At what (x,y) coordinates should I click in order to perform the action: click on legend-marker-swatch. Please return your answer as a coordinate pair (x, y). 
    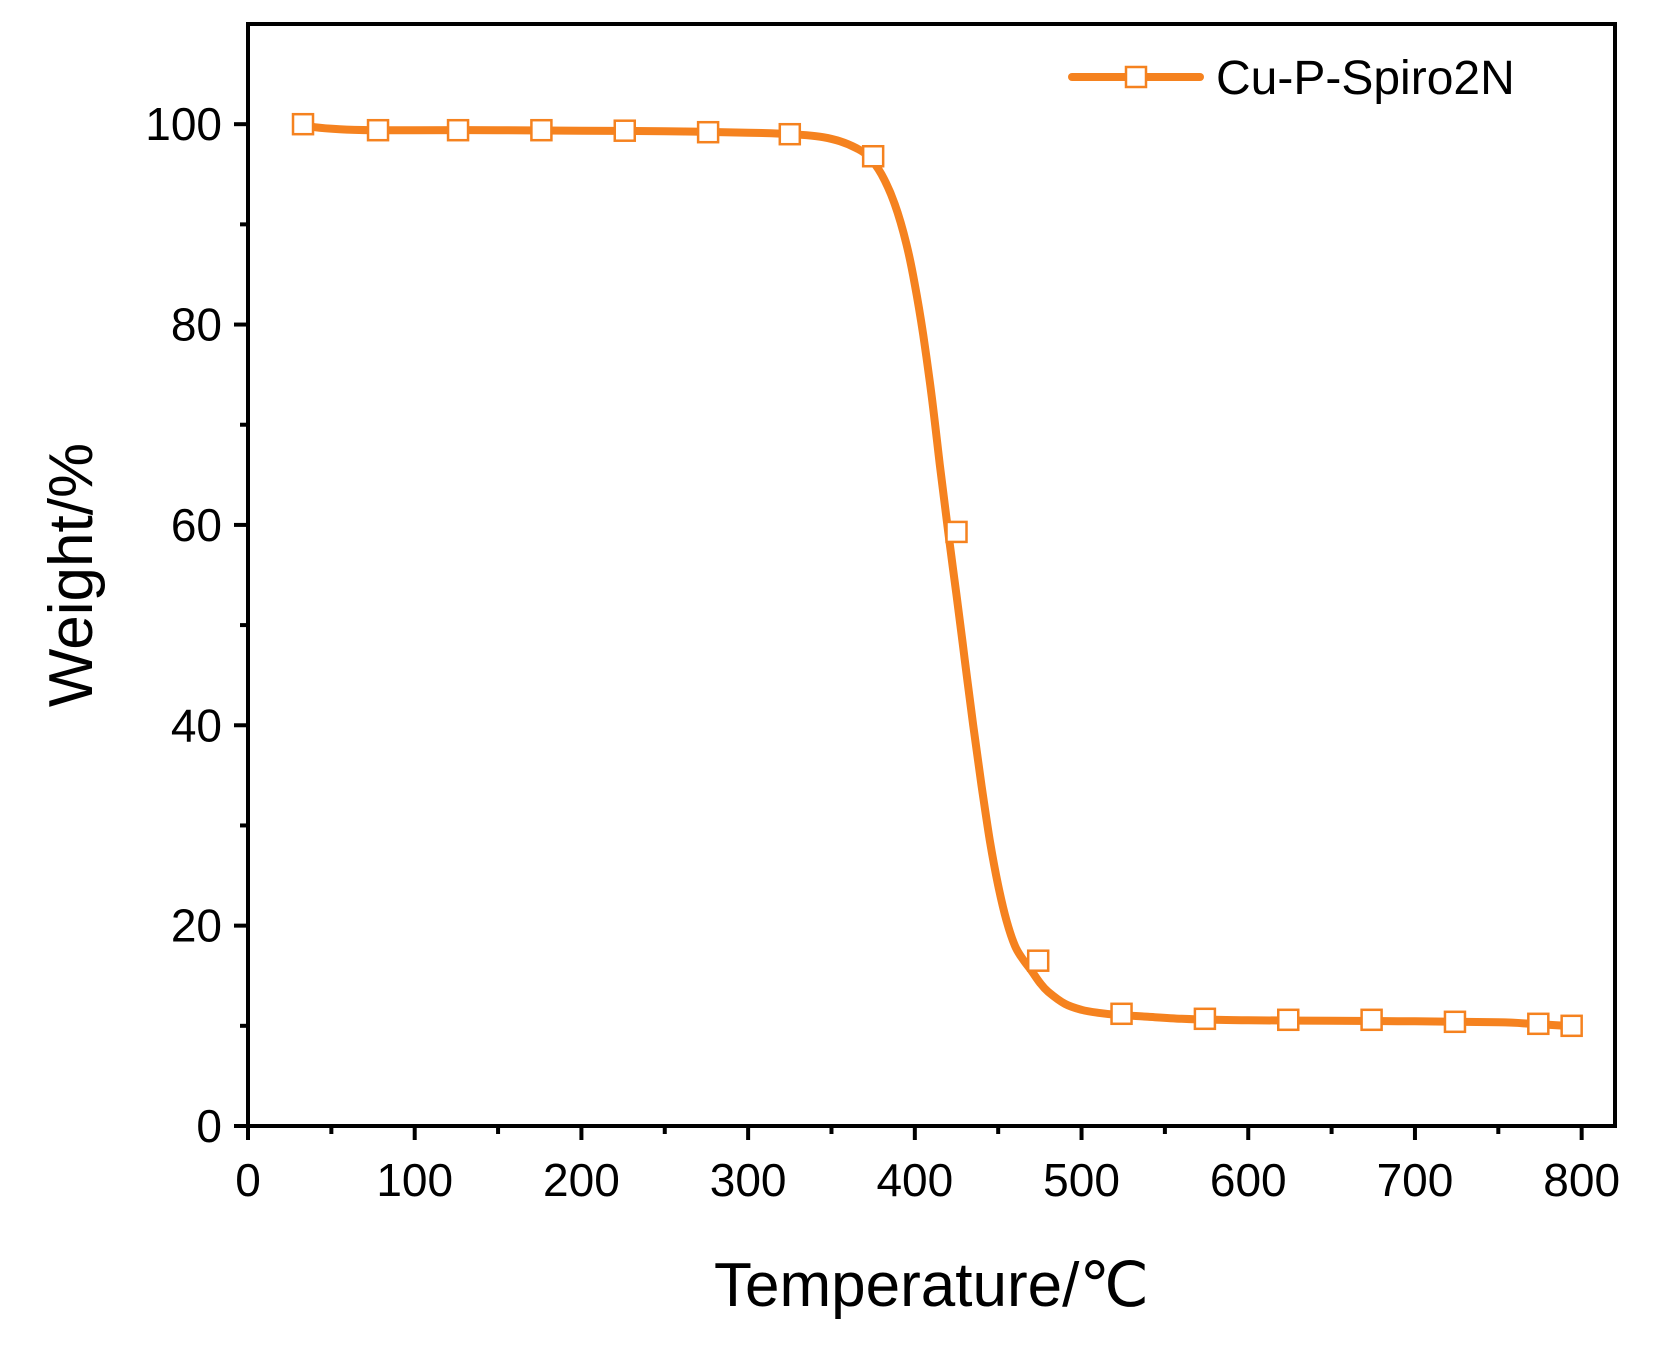
    Looking at the image, I should click on (1136, 77).